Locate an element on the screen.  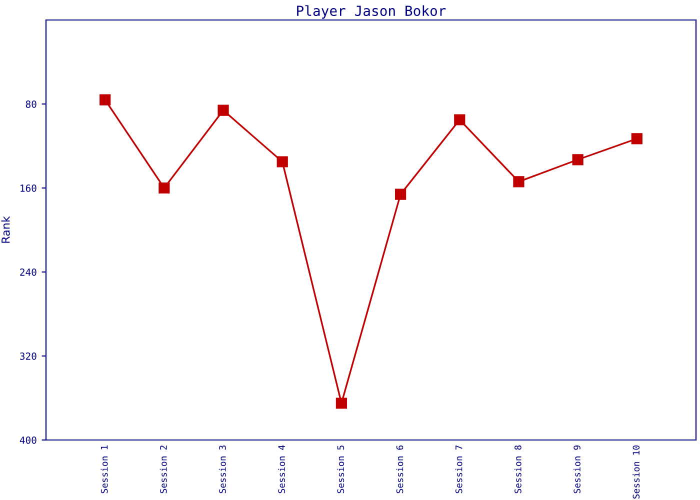
x-tick-label: Session 3 is located at coordinates (222, 470).